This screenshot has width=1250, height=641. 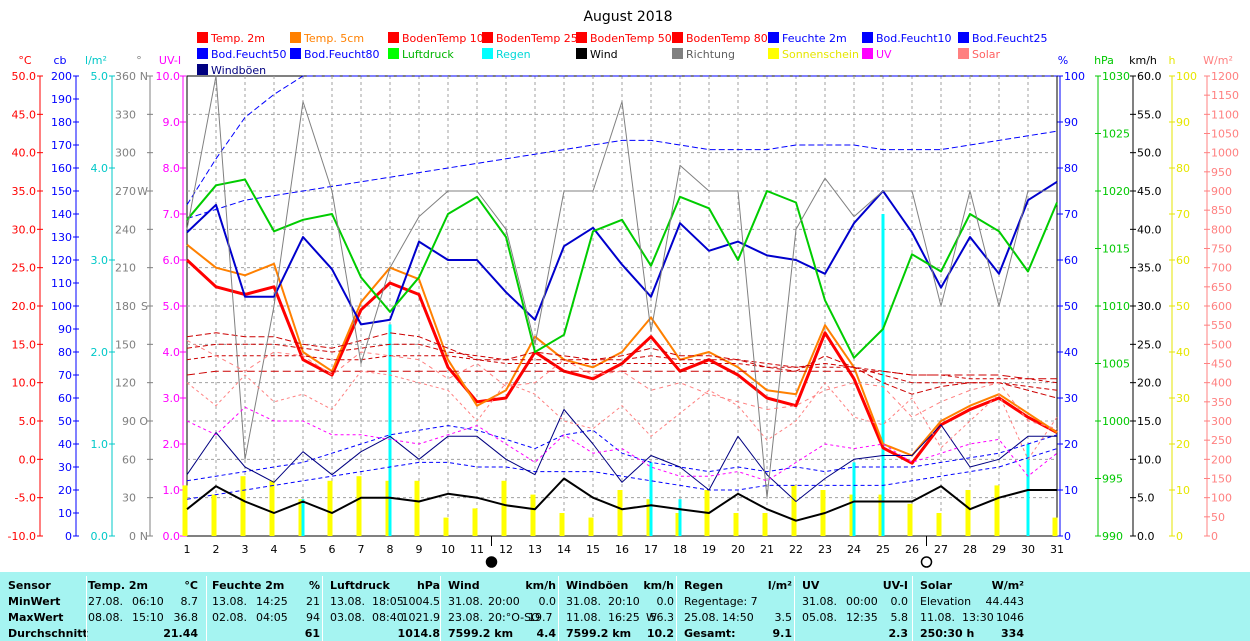 I want to click on cb-tick-label: 50, so click(x=65, y=421).